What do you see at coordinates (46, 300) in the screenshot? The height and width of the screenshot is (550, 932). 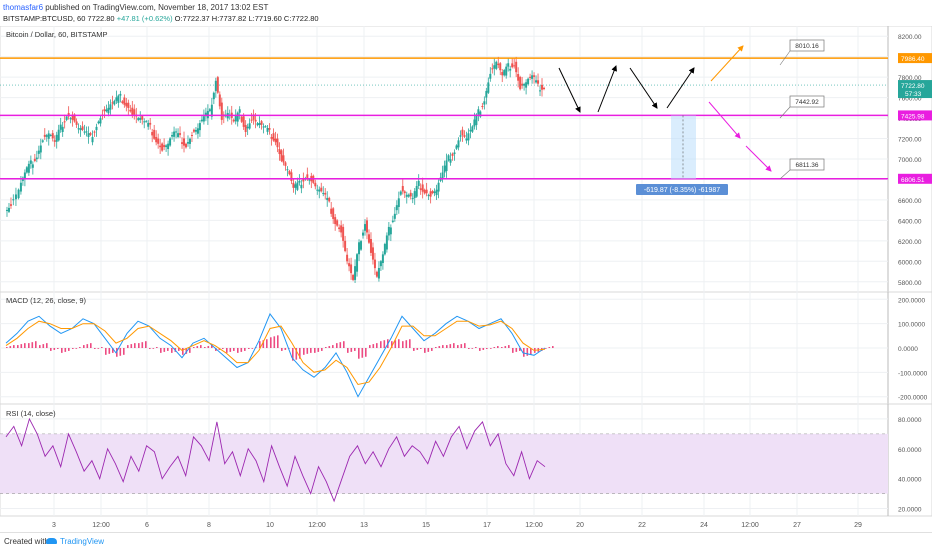 I see `macd-pane-title: MACD (12, 26, close, 9)` at bounding box center [46, 300].